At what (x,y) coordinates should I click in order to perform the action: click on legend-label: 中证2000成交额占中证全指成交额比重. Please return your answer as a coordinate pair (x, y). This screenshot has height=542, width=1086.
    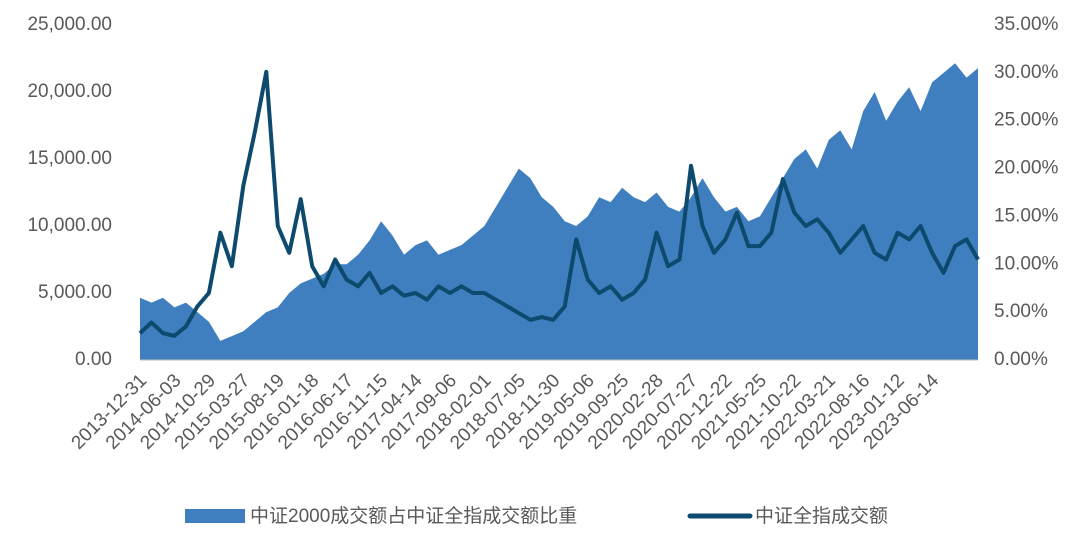
    Looking at the image, I should click on (413, 516).